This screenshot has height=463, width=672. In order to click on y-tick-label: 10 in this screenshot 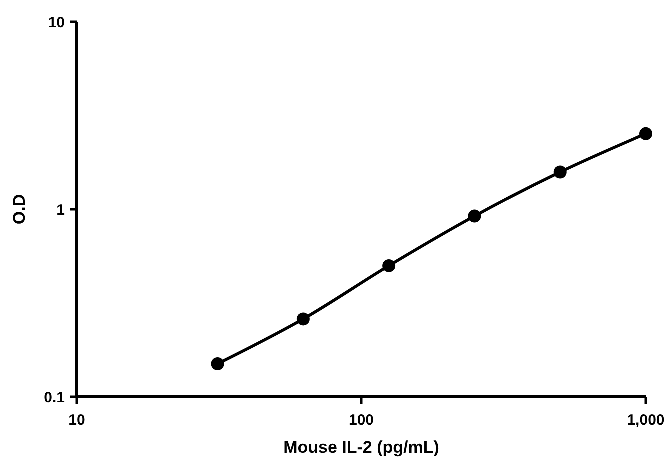, I will do `click(56, 23)`.